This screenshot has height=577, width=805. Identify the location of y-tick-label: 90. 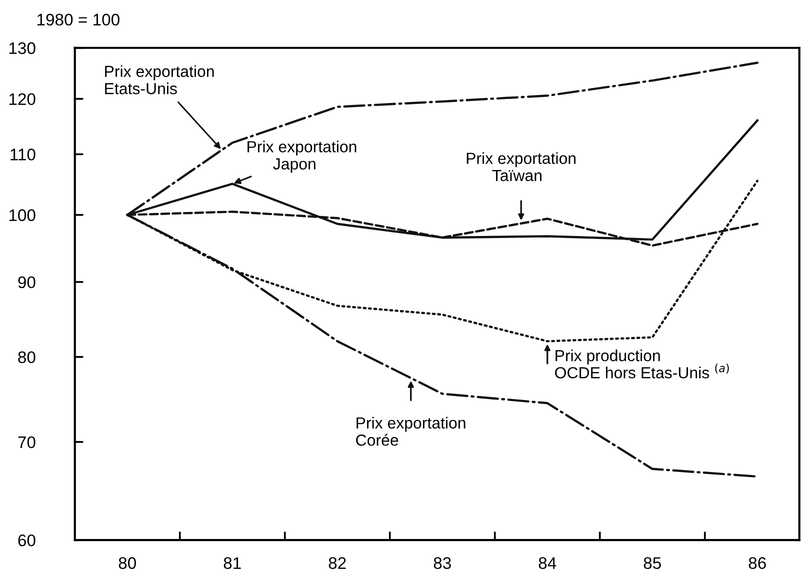
(27, 282).